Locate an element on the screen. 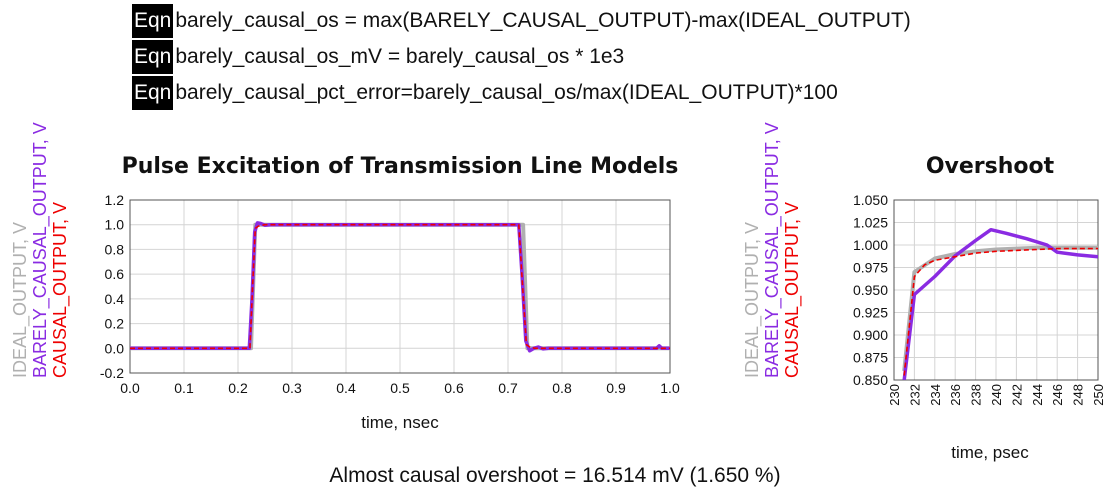 Image resolution: width=1110 pixels, height=500 pixels. y-tick-label: 0.900 is located at coordinates (870, 335).